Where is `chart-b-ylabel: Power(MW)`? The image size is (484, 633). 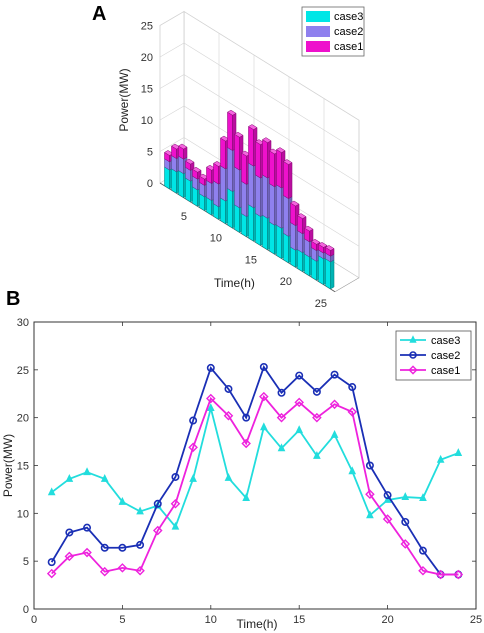
chart-b-ylabel: Power(MW) is located at coordinates (8, 465).